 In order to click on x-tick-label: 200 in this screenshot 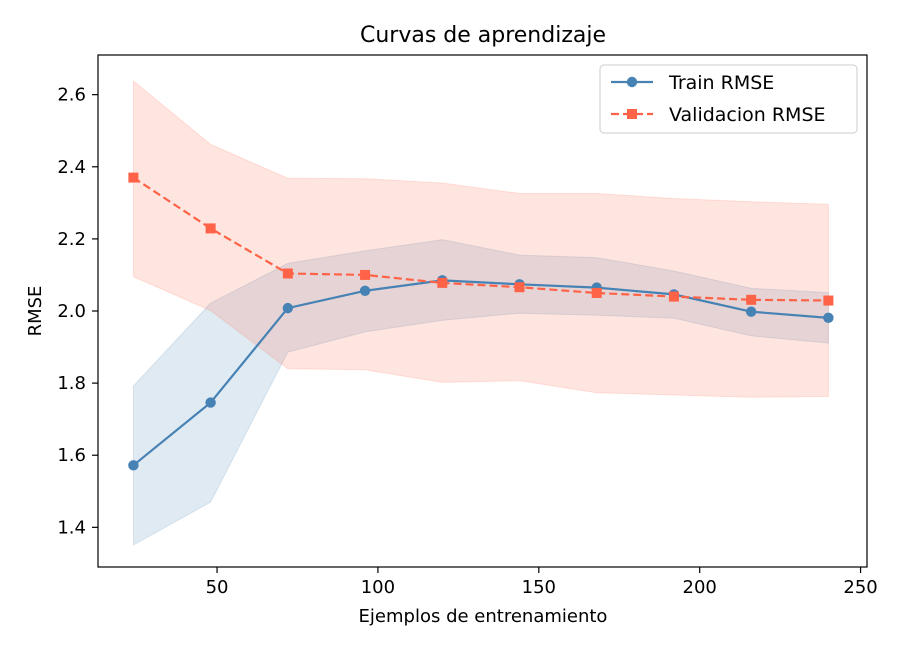, I will do `click(700, 587)`.